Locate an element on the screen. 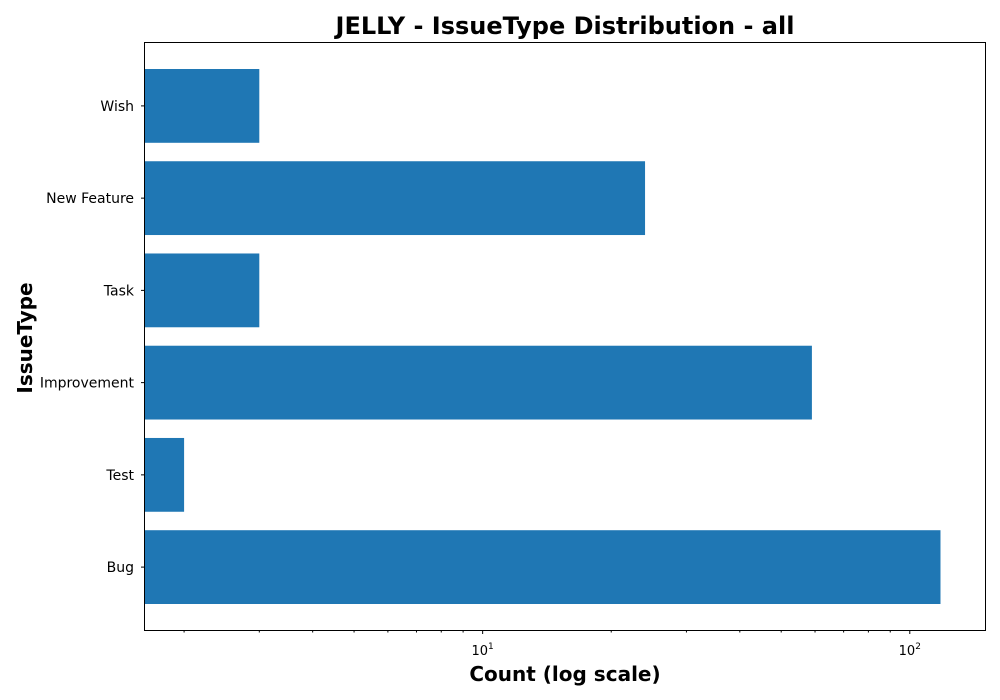  y-axis-ticks: Bug Test Improvement Task New Feature Wish is located at coordinates (92, 337).